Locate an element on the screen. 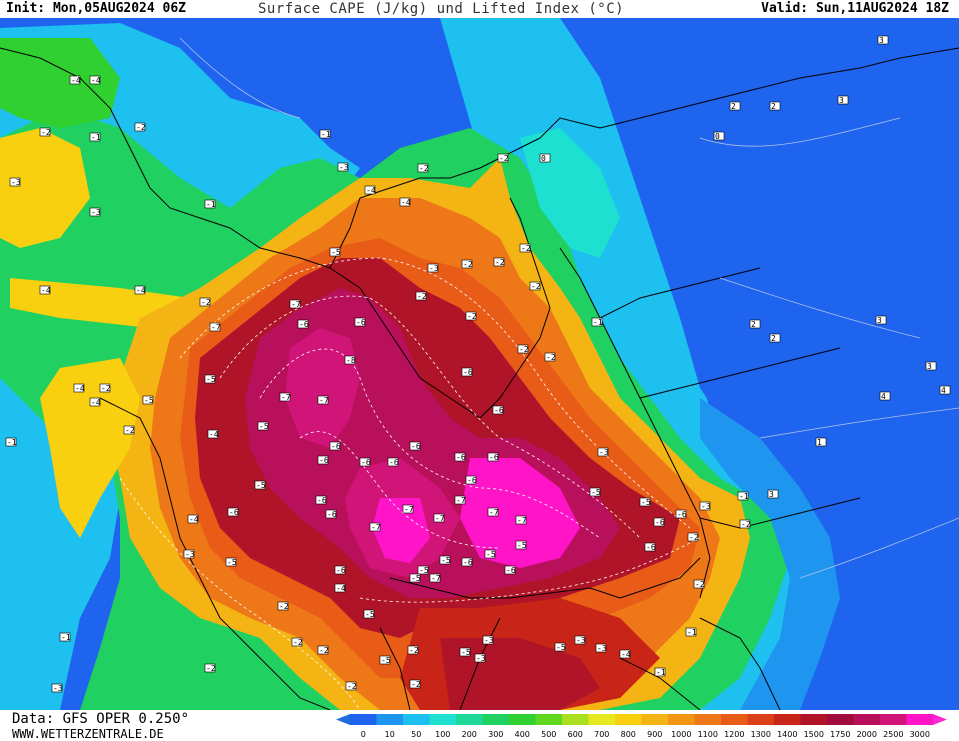 This screenshot has height=741, width=959. legend-level-label: 200 is located at coordinates (469, 734).